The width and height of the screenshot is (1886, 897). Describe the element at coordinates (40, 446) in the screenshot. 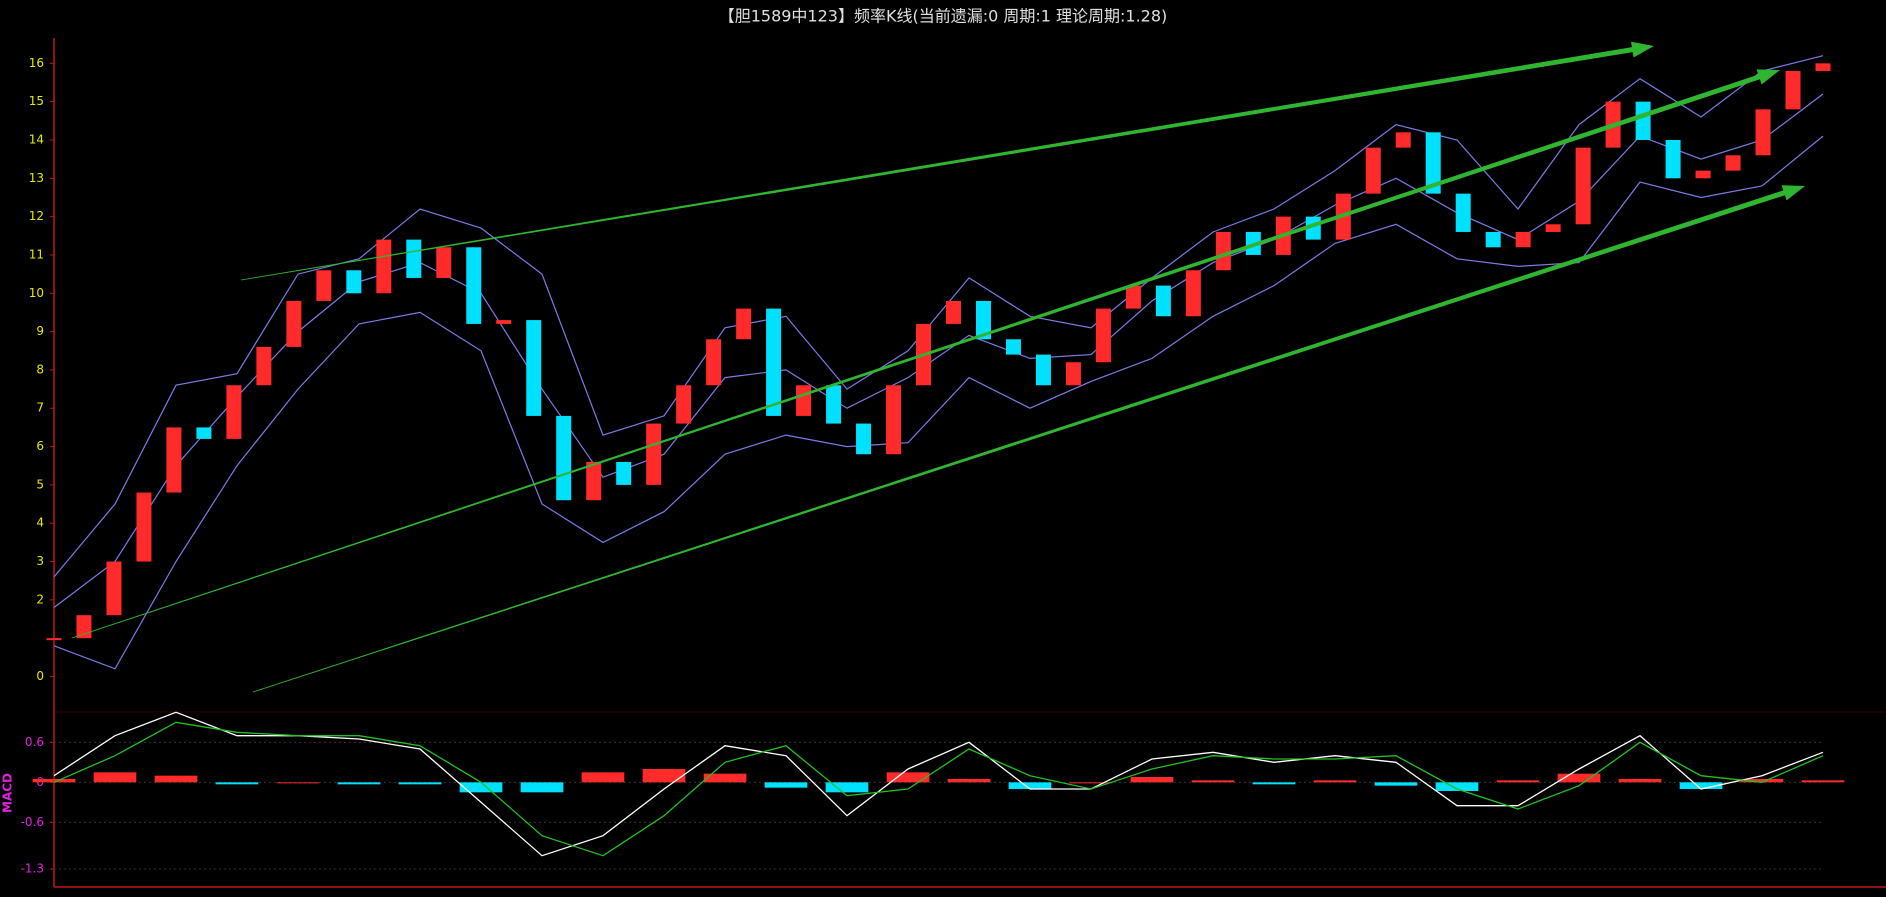

I see `y-tick-label: 6` at that location.